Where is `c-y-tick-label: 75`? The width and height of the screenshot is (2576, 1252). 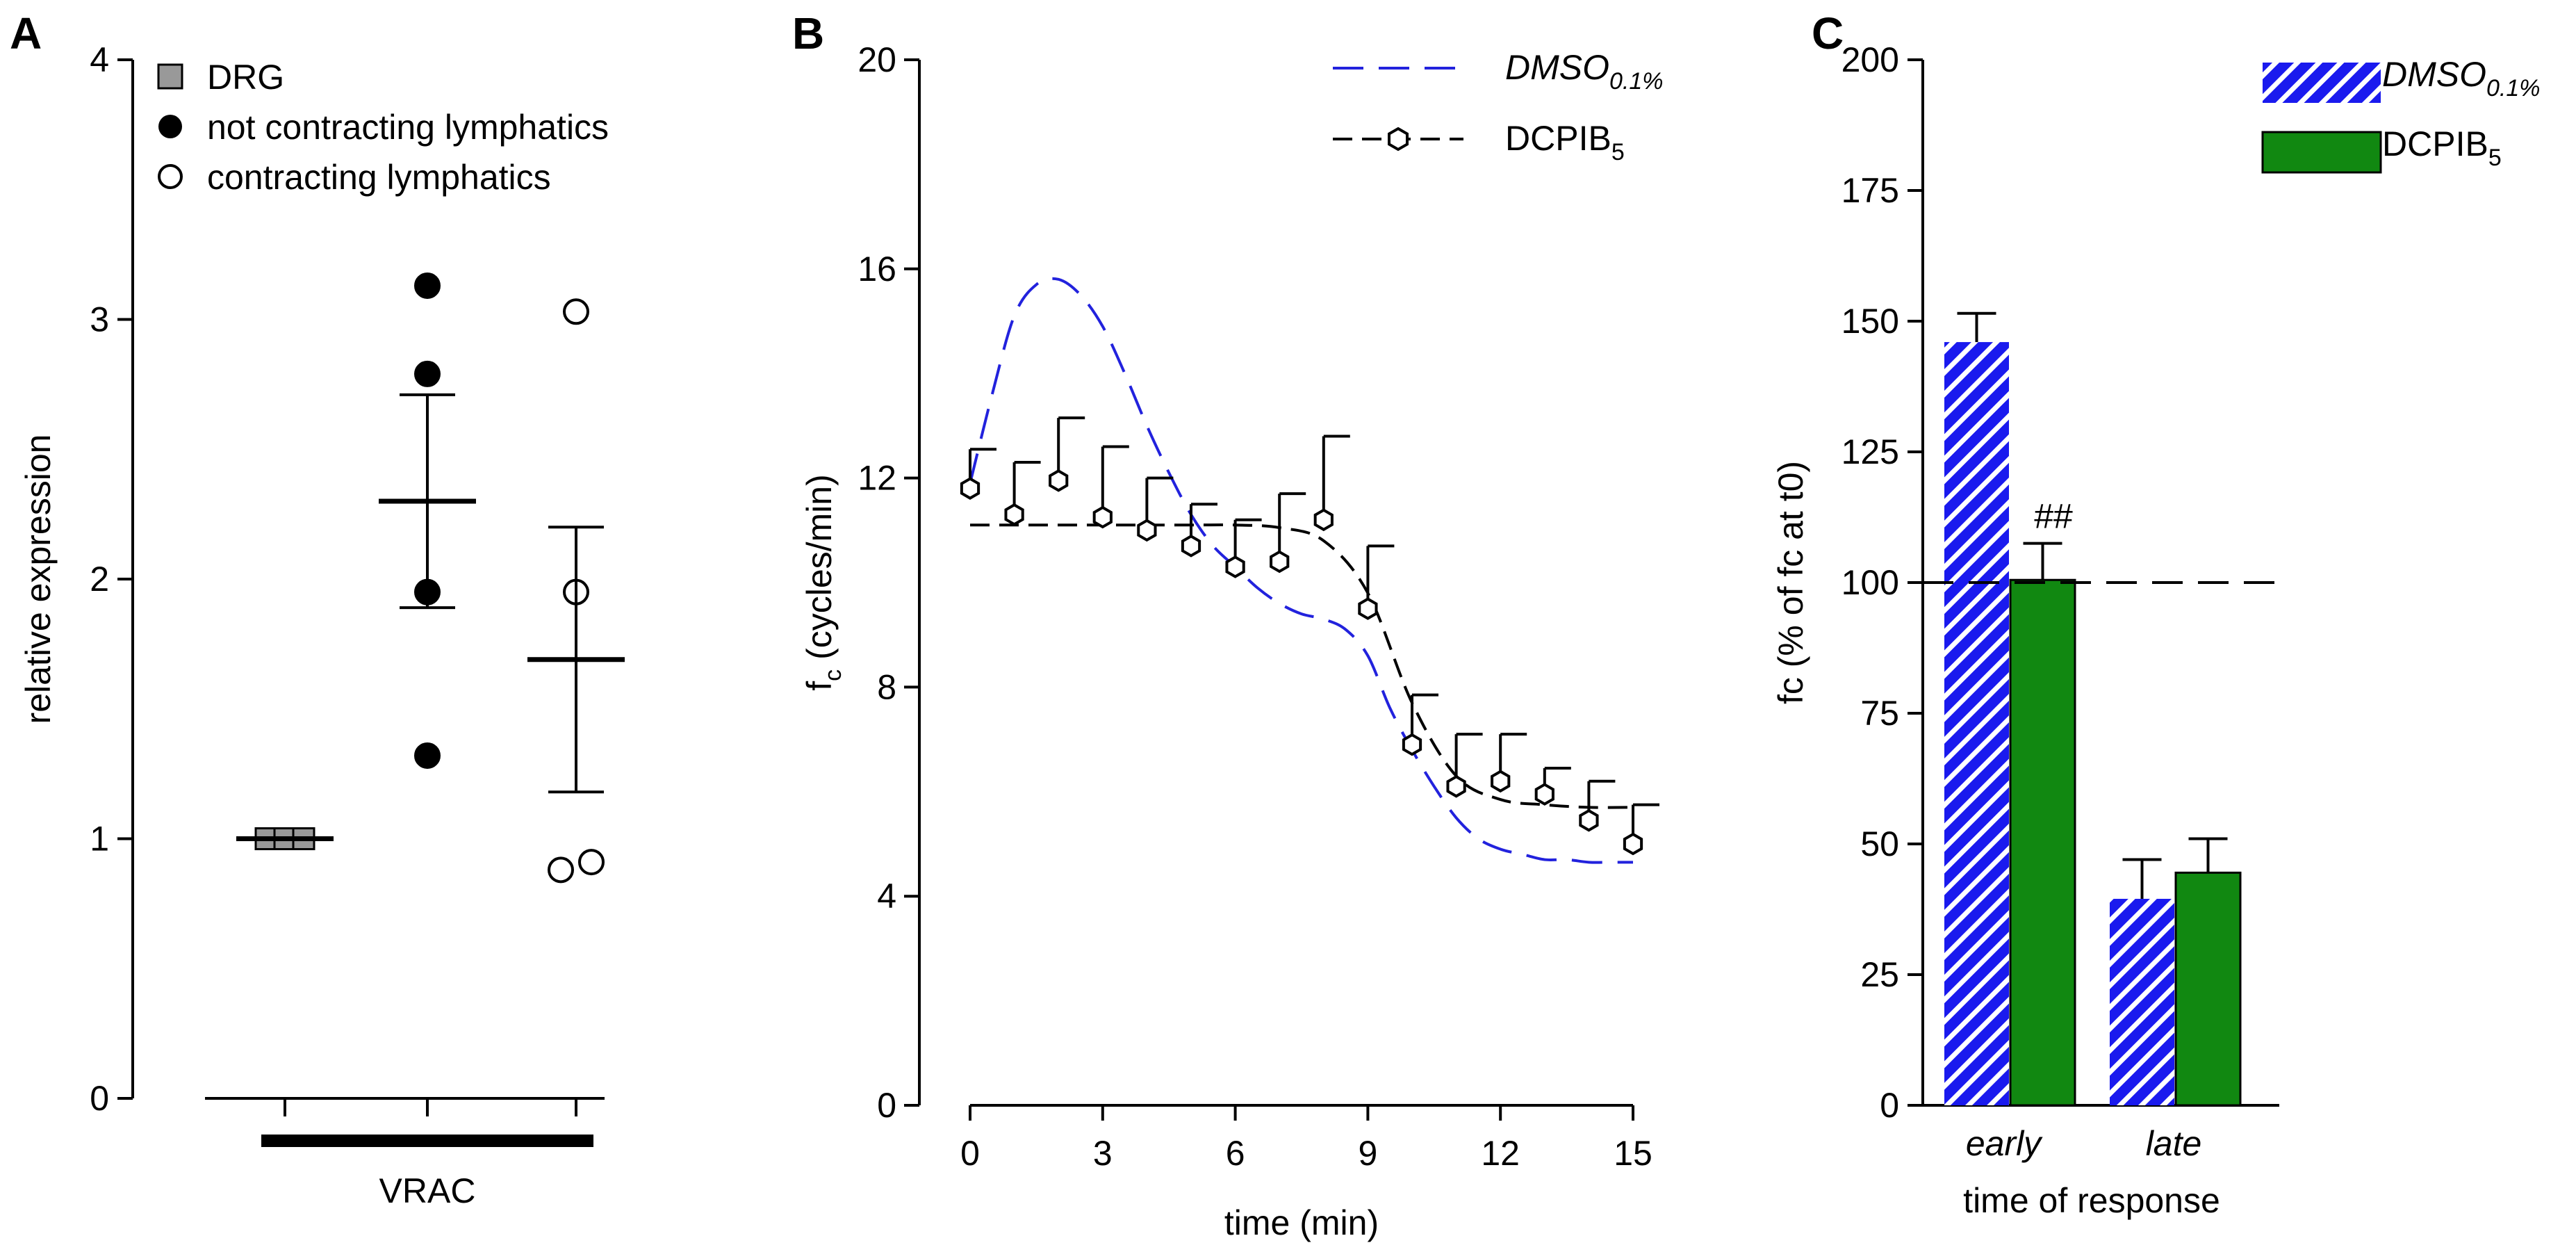 c-y-tick-label: 75 is located at coordinates (1879, 713).